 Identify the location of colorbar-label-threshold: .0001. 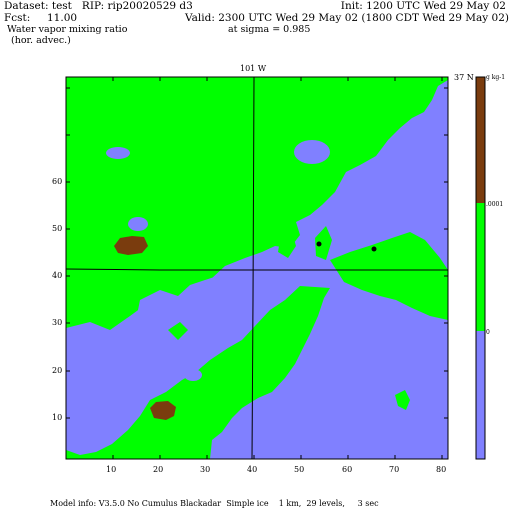
(495, 204).